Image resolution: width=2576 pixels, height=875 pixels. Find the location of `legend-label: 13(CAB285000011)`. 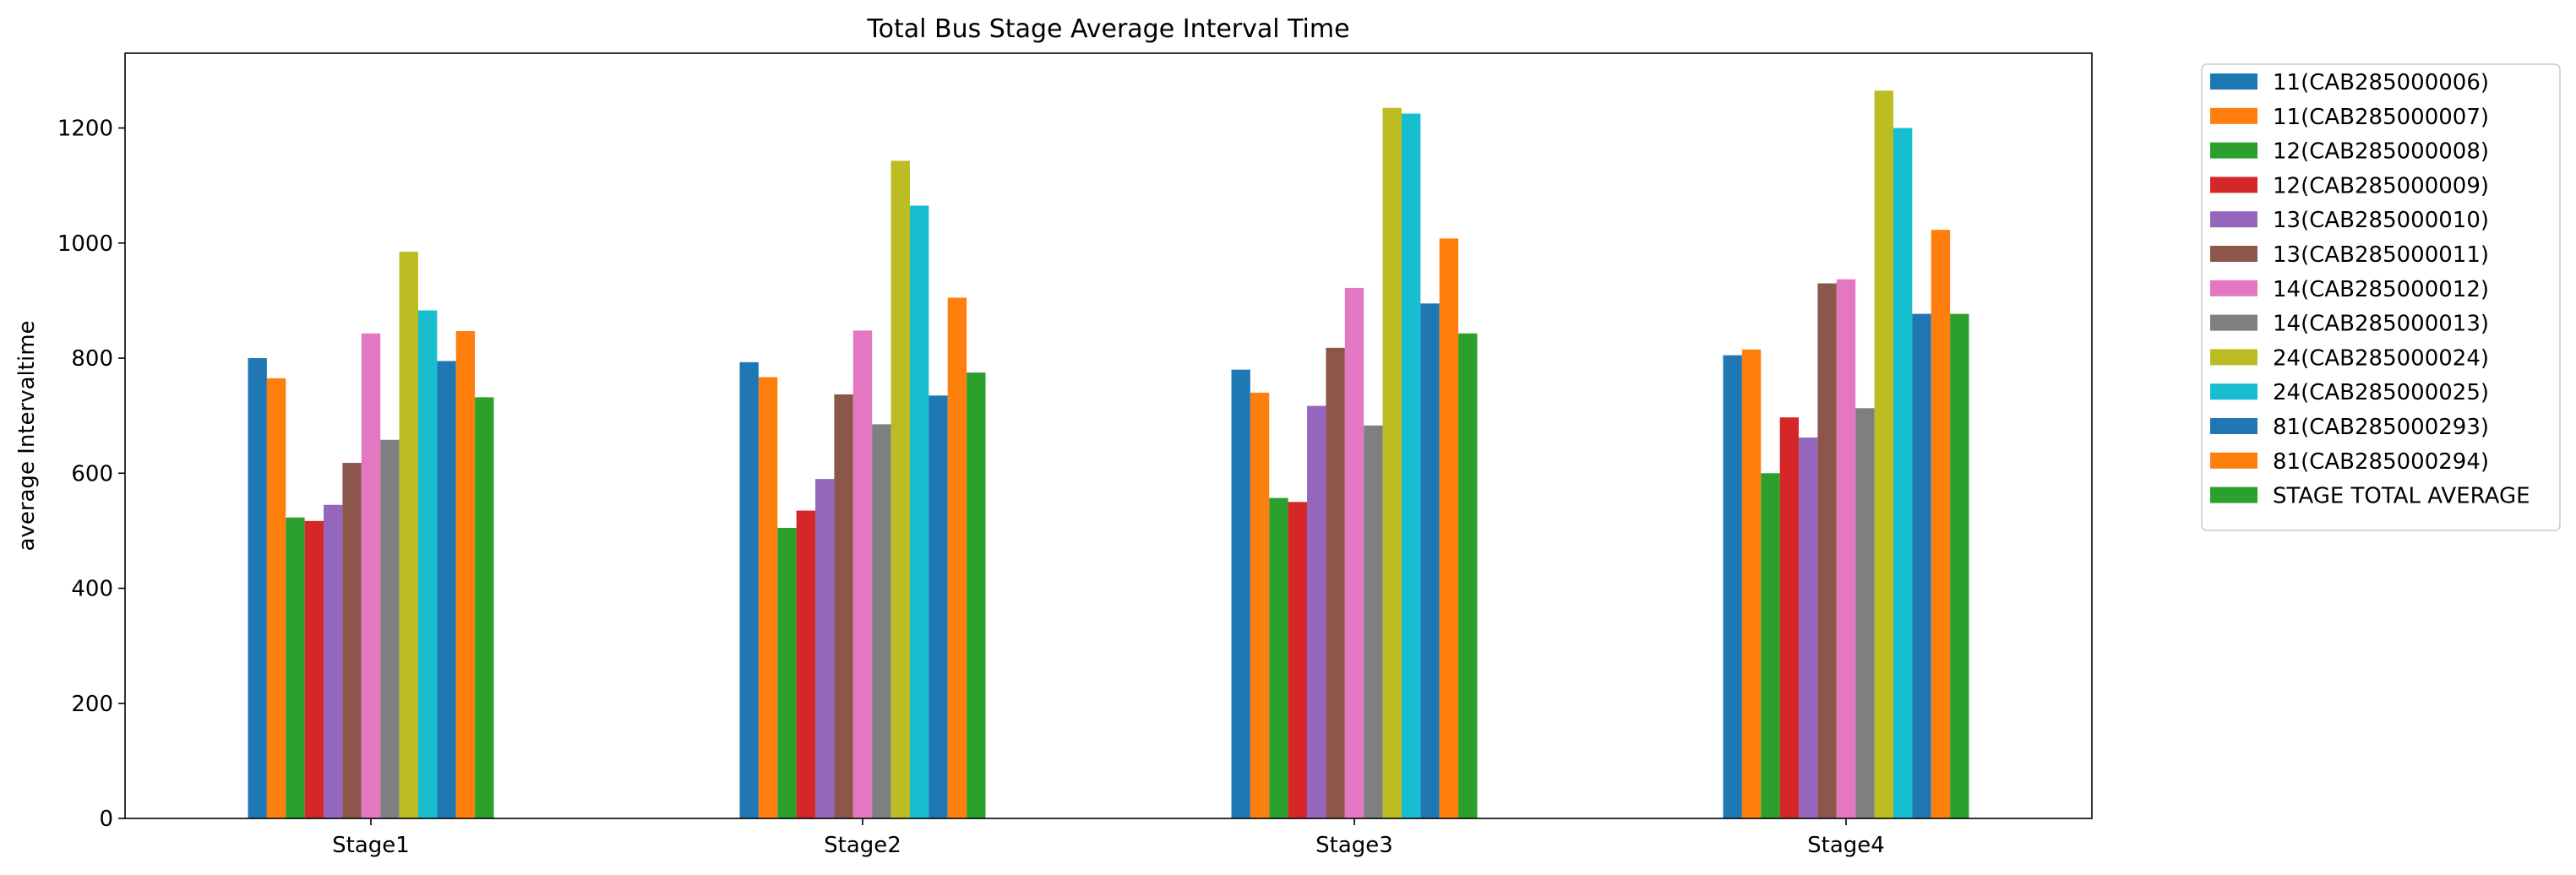

legend-label: 13(CAB285000011) is located at coordinates (2381, 255).